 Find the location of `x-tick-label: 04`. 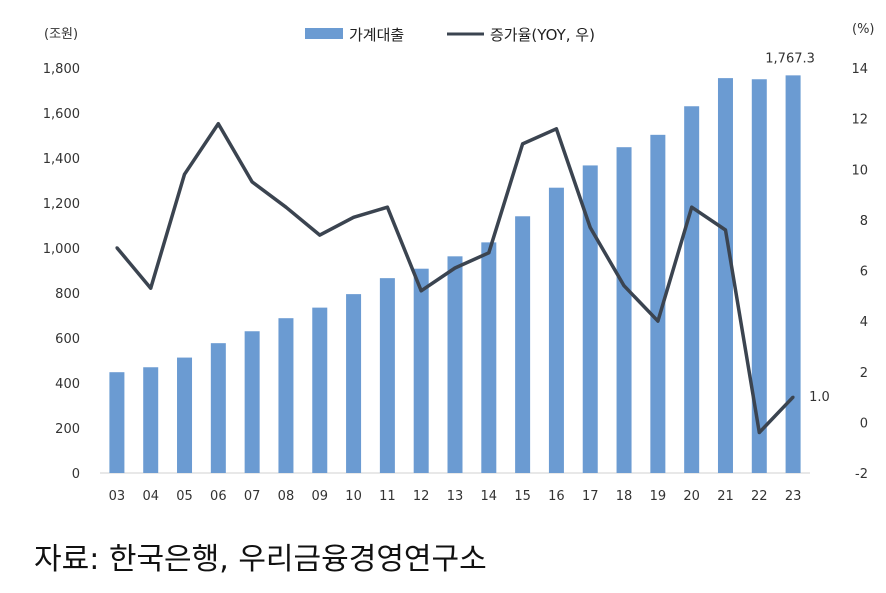

x-tick-label: 04 is located at coordinates (150, 496).